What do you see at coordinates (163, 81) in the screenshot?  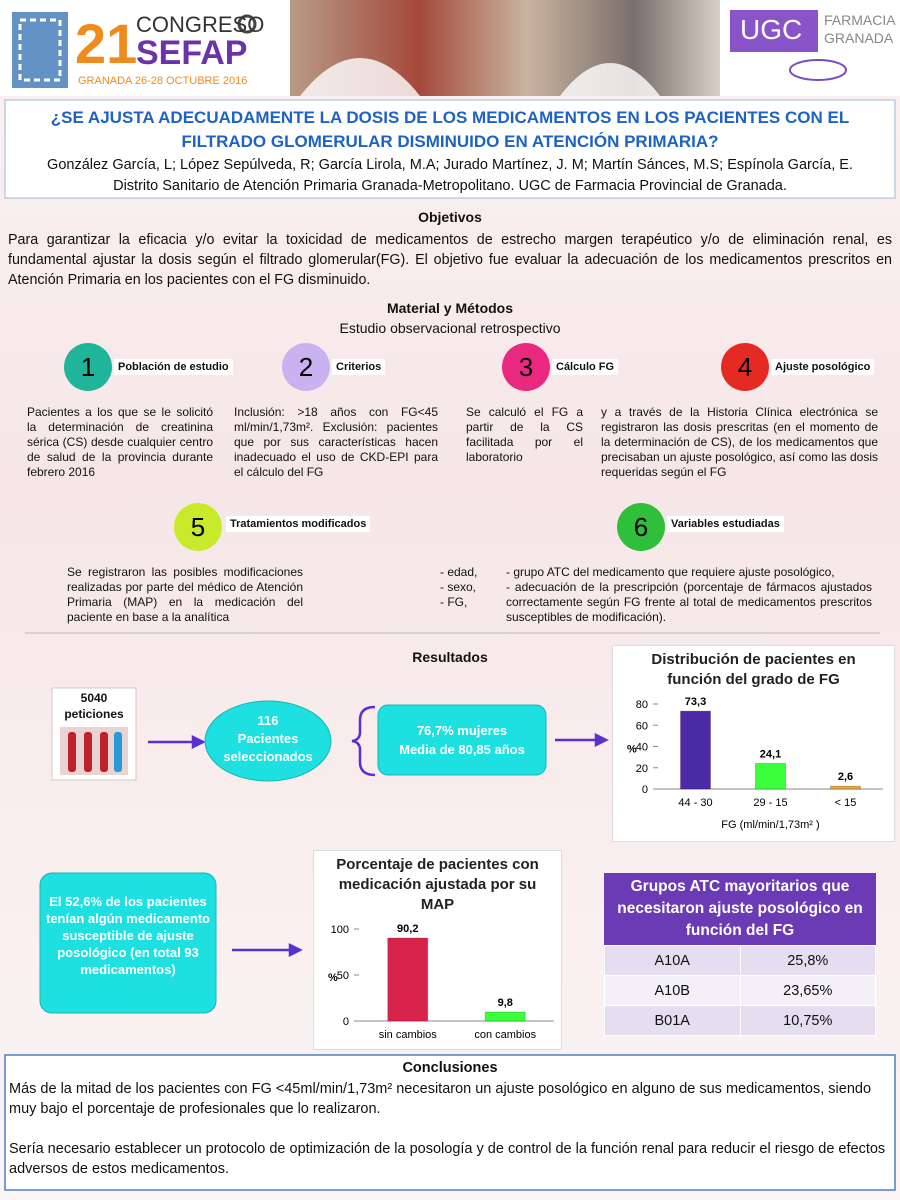 I see `congress-place: GRANADA 26-28 OCTUBRE 2016` at bounding box center [163, 81].